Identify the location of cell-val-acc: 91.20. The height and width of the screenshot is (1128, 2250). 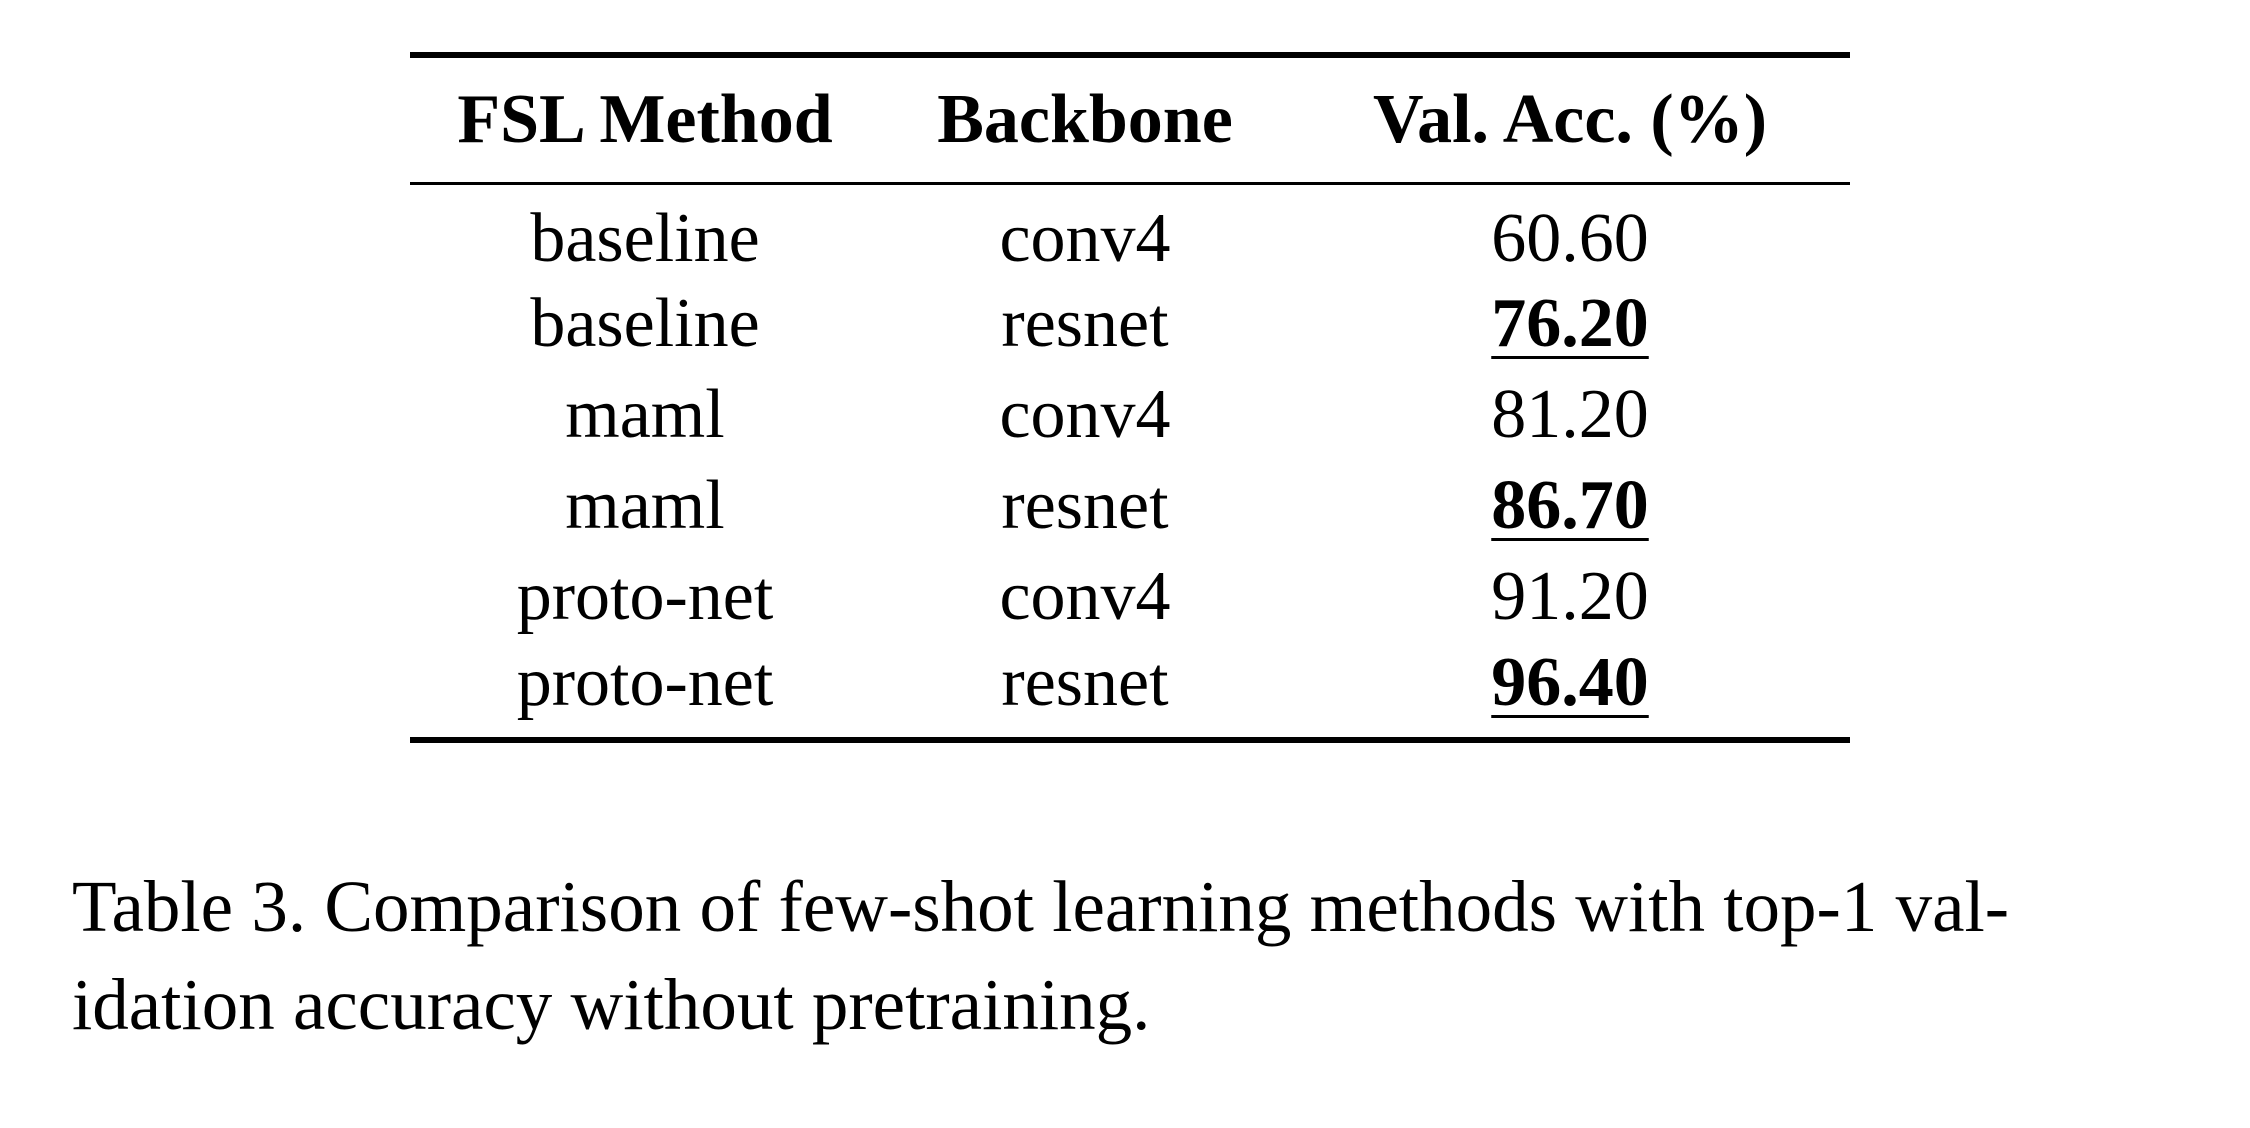
(1570, 597).